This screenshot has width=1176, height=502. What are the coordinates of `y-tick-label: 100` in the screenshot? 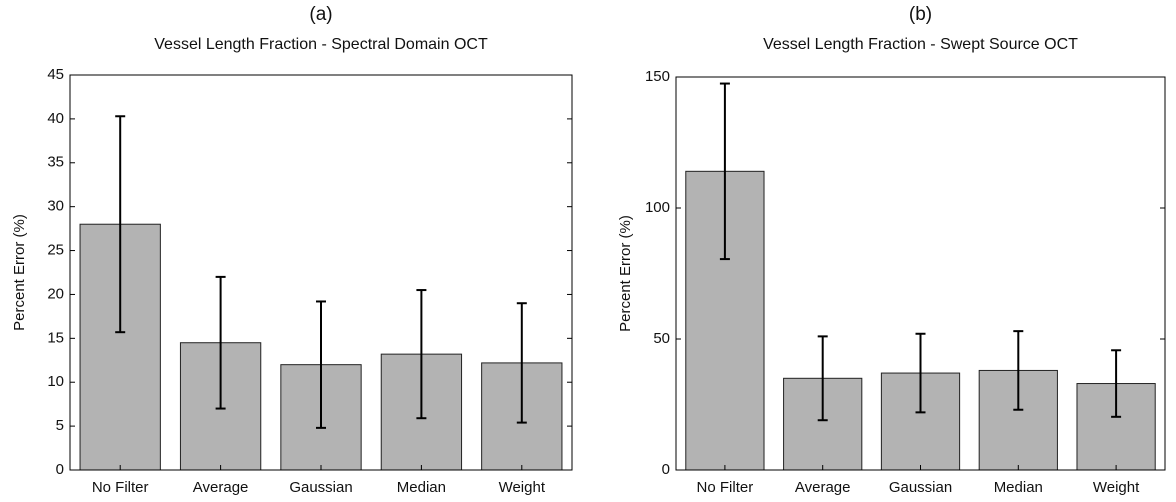 It's located at (657, 207).